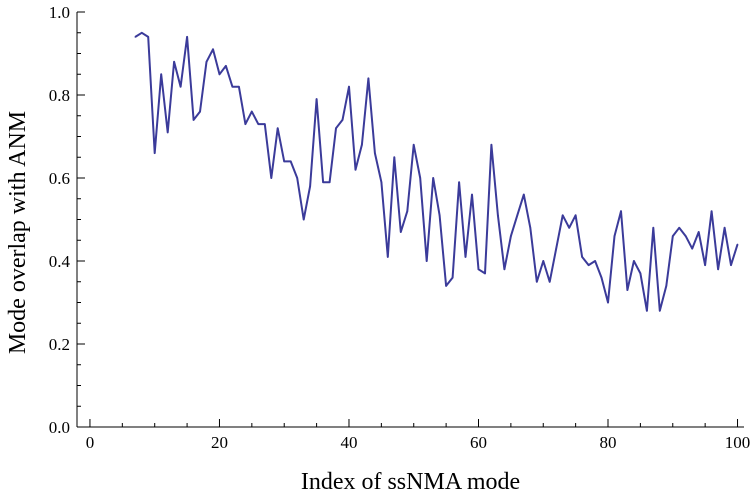 This screenshot has width=750, height=504. Describe the element at coordinates (478, 442) in the screenshot. I see `x-tick-label: 60` at that location.